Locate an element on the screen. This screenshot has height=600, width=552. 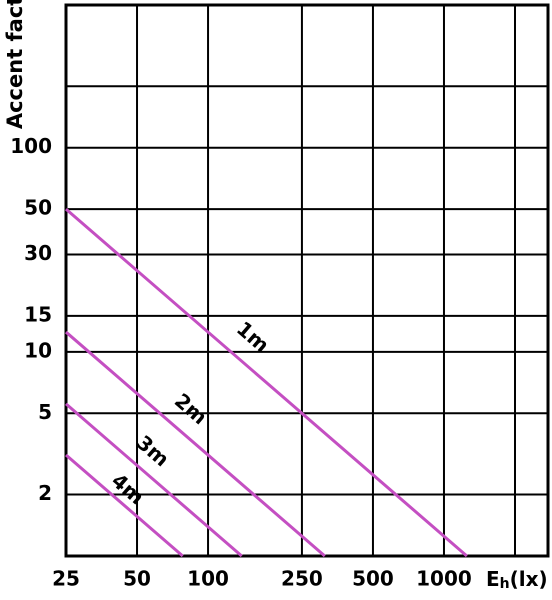
x-label-symbol: E is located at coordinates (493, 579).